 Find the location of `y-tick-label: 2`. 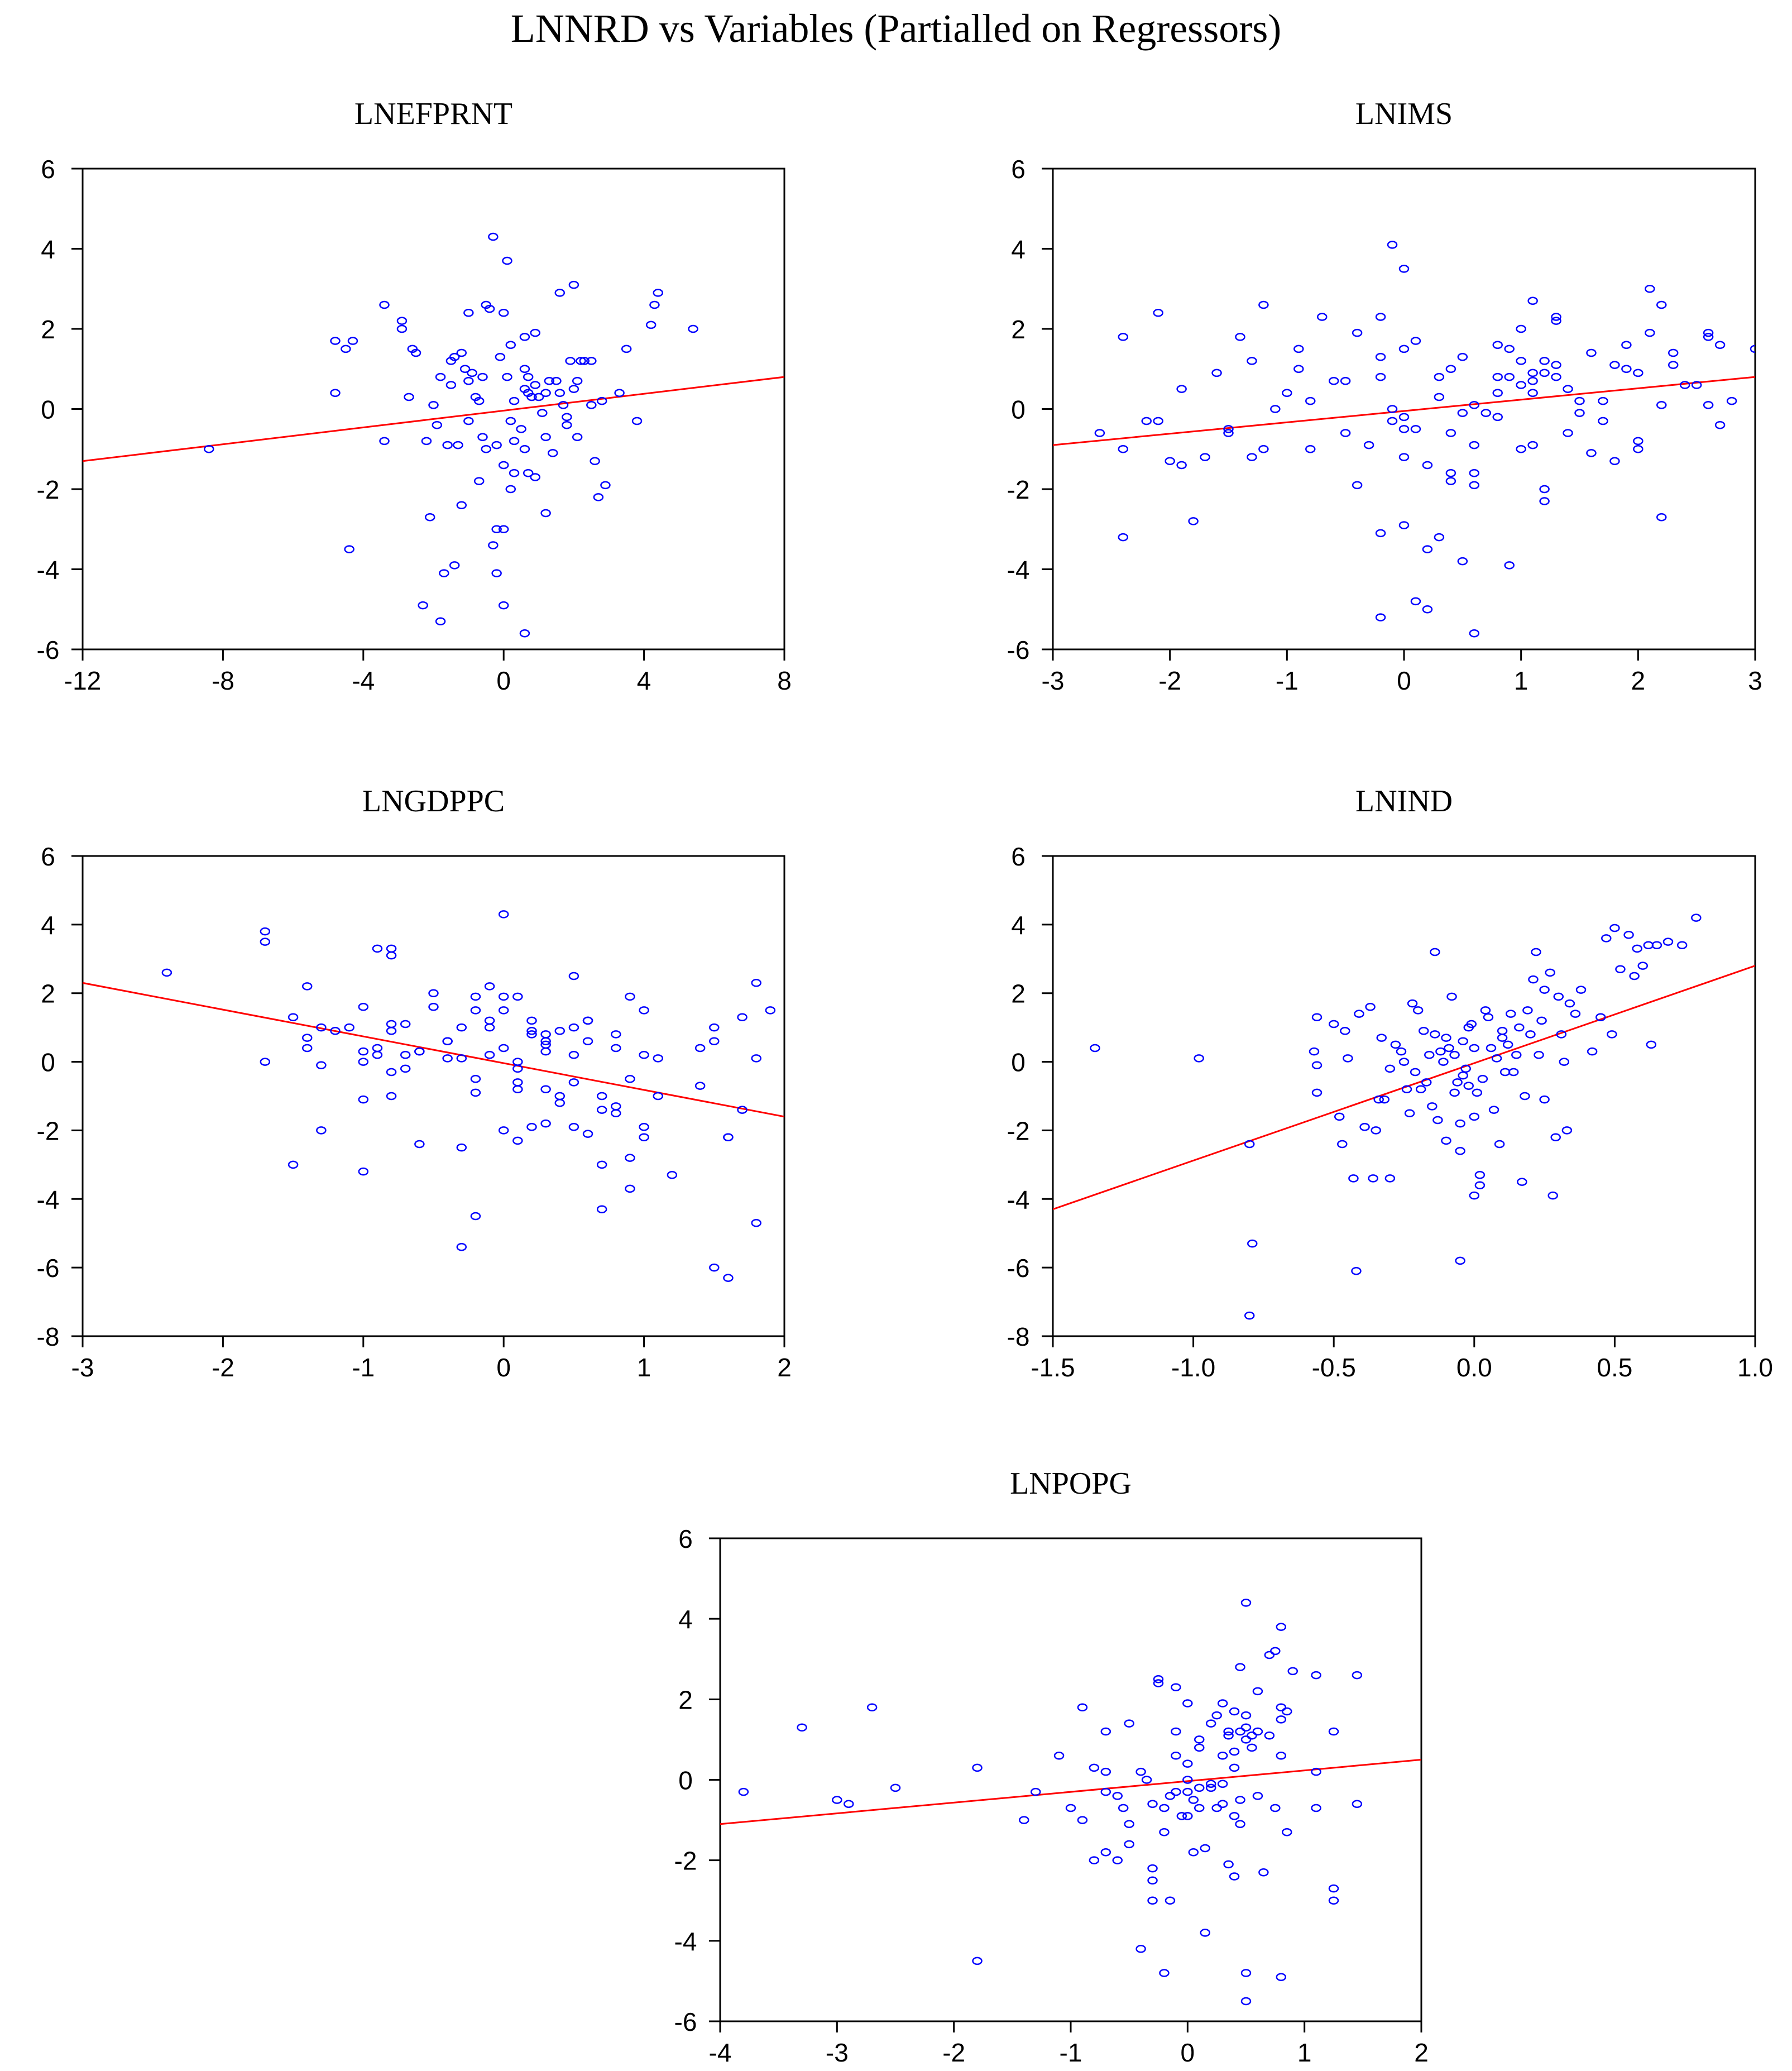

y-tick-label: 2 is located at coordinates (1018, 993).